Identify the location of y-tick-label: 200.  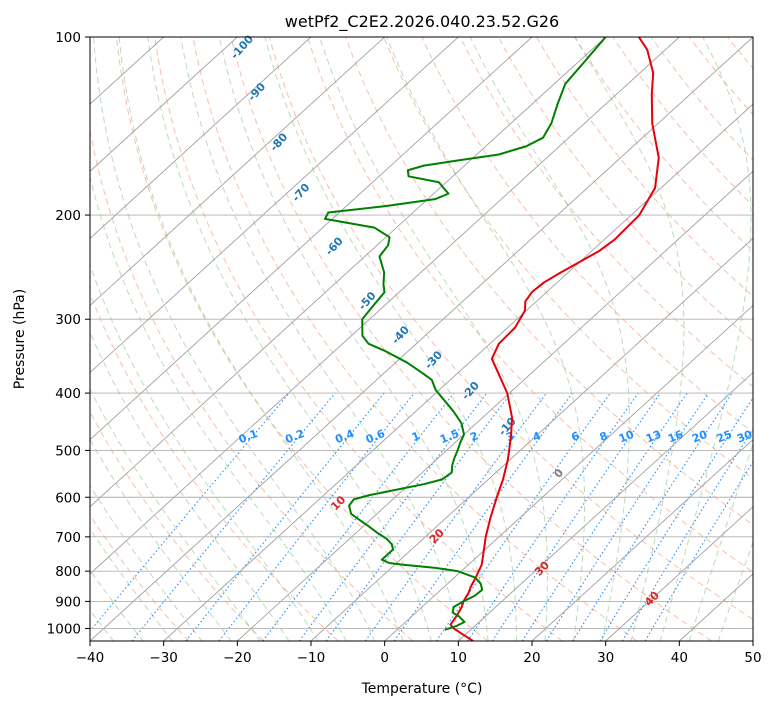
(68, 216).